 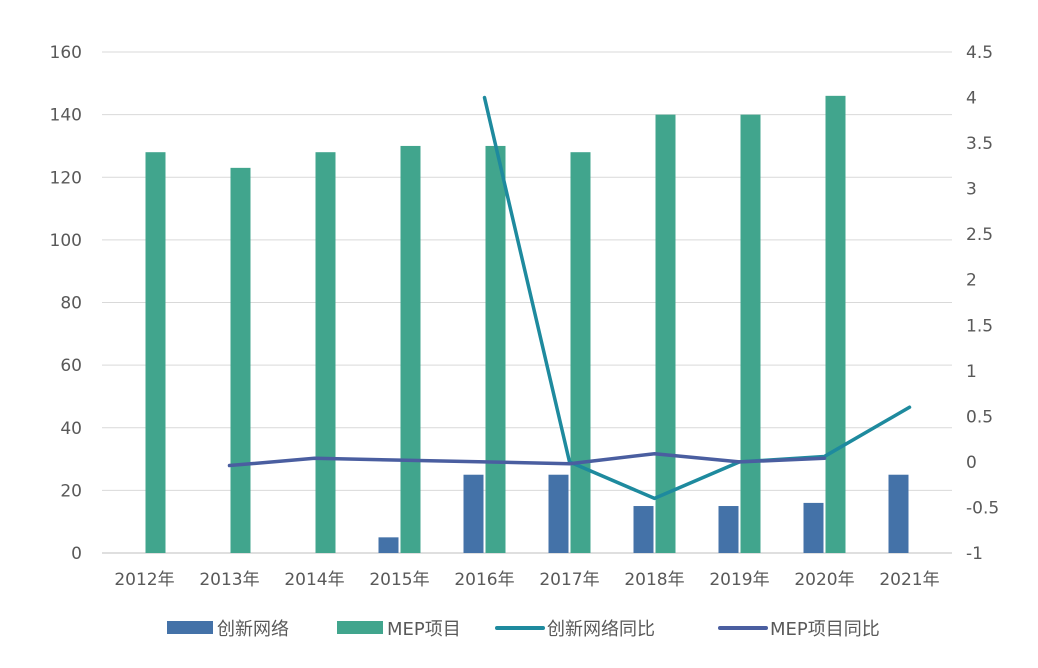 I want to click on legend-label: MEP项目, so click(x=424, y=629).